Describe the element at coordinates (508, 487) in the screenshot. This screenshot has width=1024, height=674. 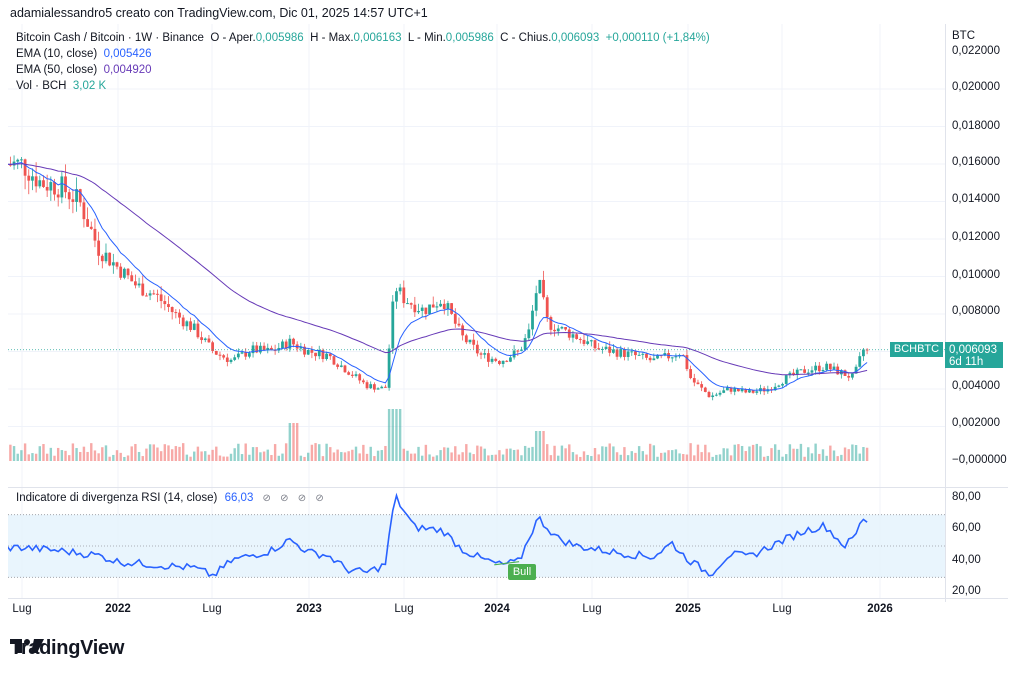
I see `pane-divider` at that location.